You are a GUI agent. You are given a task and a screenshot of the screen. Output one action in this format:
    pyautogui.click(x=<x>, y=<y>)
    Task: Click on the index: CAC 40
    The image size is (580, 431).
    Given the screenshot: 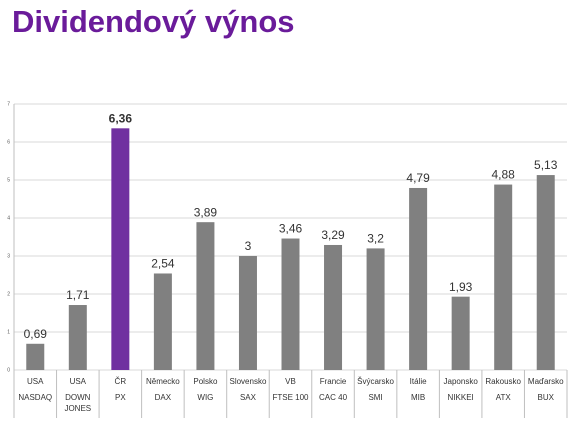 What is the action you would take?
    pyautogui.click(x=333, y=397)
    